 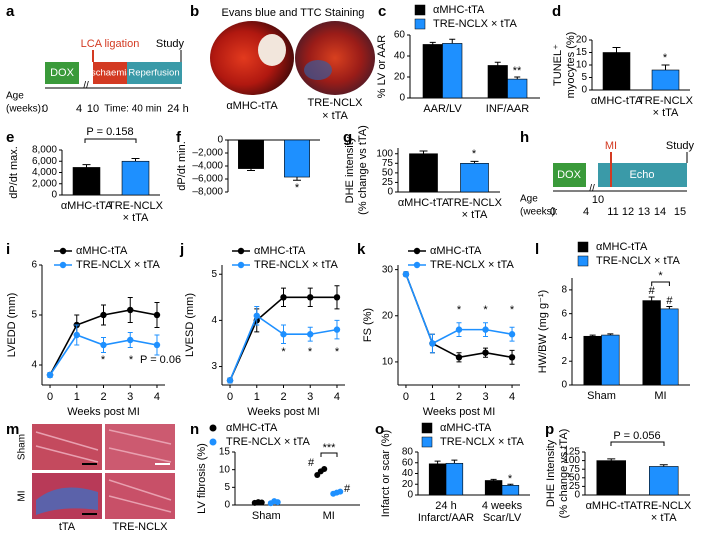 I want to click on age-tick: 15, so click(x=680, y=212).